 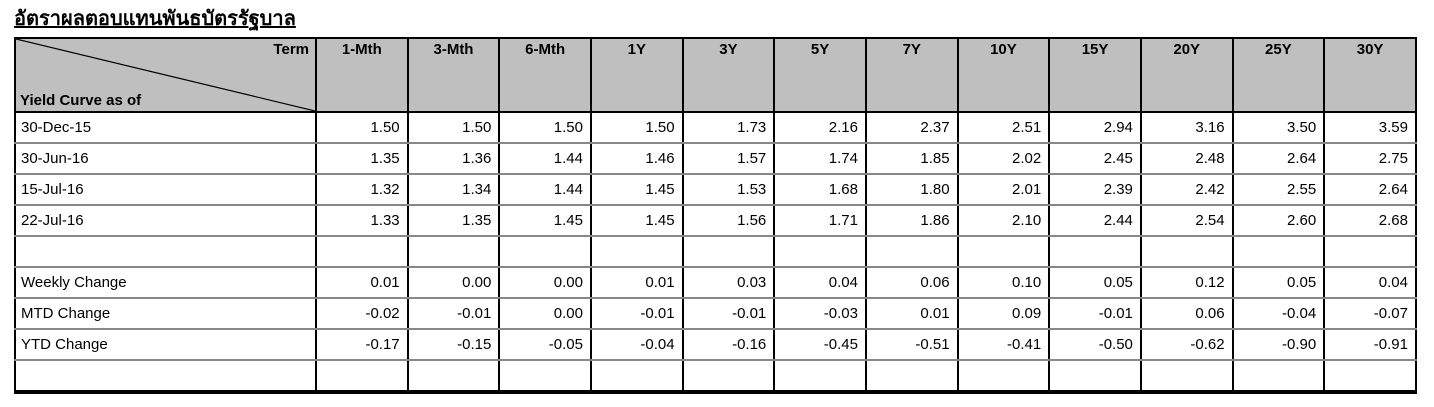 What do you see at coordinates (820, 345) in the screenshot?
I see `value-cell: -0.45` at bounding box center [820, 345].